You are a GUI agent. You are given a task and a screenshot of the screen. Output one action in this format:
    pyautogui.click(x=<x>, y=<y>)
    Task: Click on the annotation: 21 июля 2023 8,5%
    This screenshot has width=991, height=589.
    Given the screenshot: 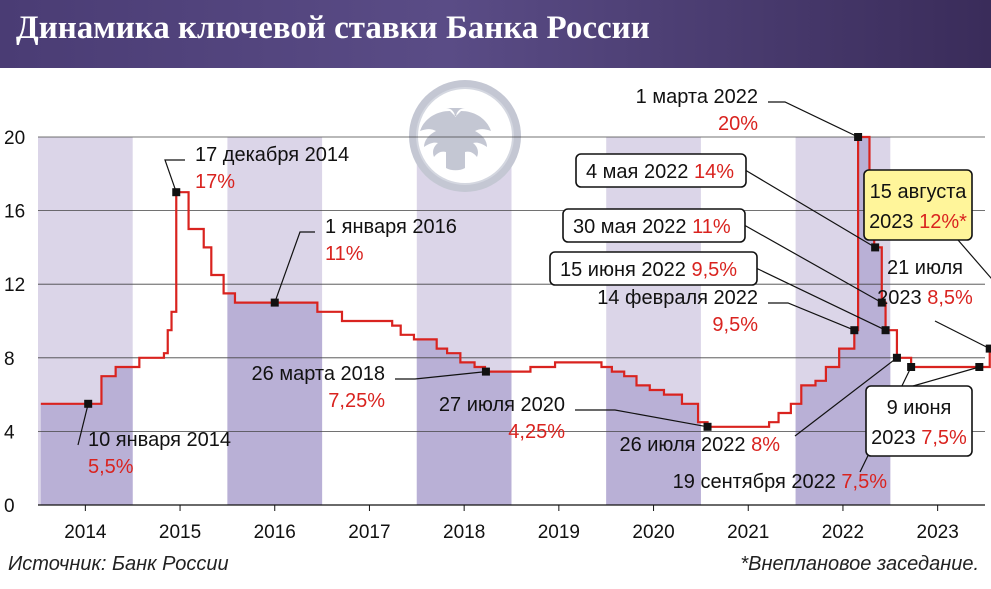 What is the action you would take?
    pyautogui.click(x=934, y=305)
    